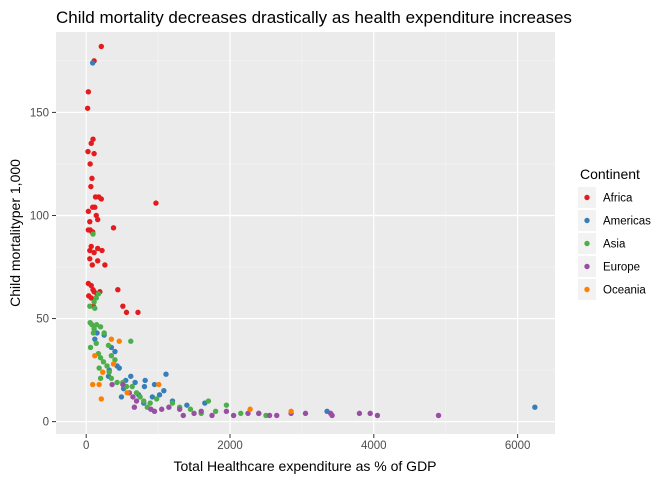 The image size is (672, 480). Describe the element at coordinates (46, 423) in the screenshot. I see `y-tick-label: 0` at that location.